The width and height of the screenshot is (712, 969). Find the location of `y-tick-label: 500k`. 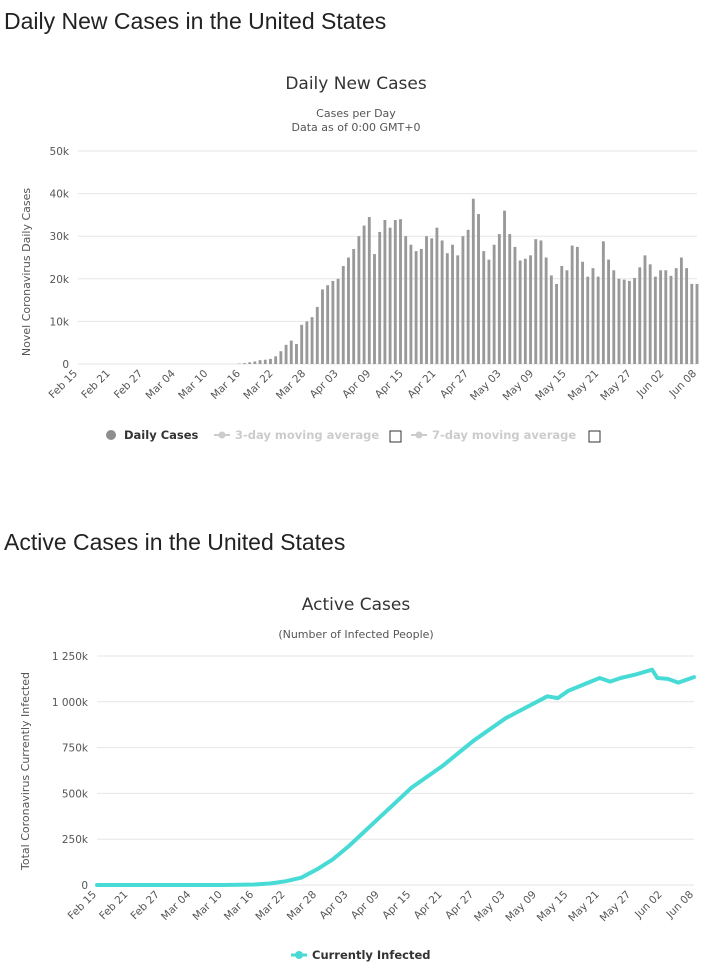

y-tick-label: 500k is located at coordinates (75, 794).